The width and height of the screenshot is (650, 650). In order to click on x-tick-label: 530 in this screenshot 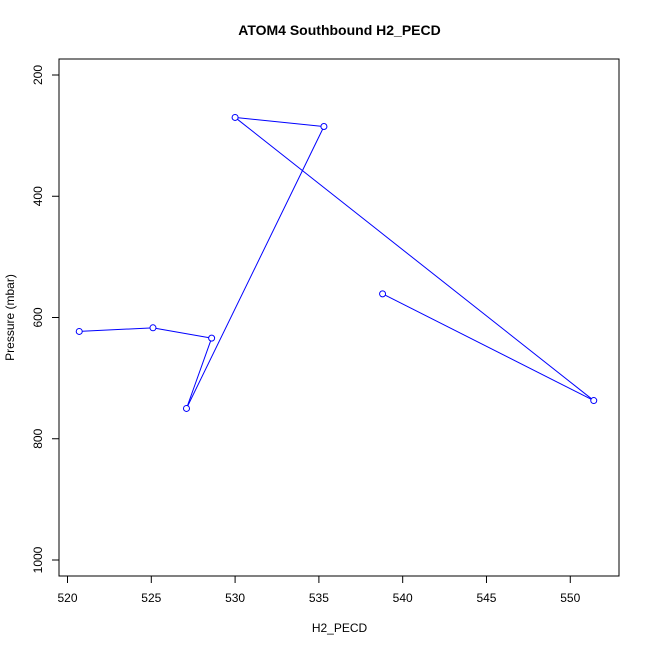, I will do `click(235, 598)`.